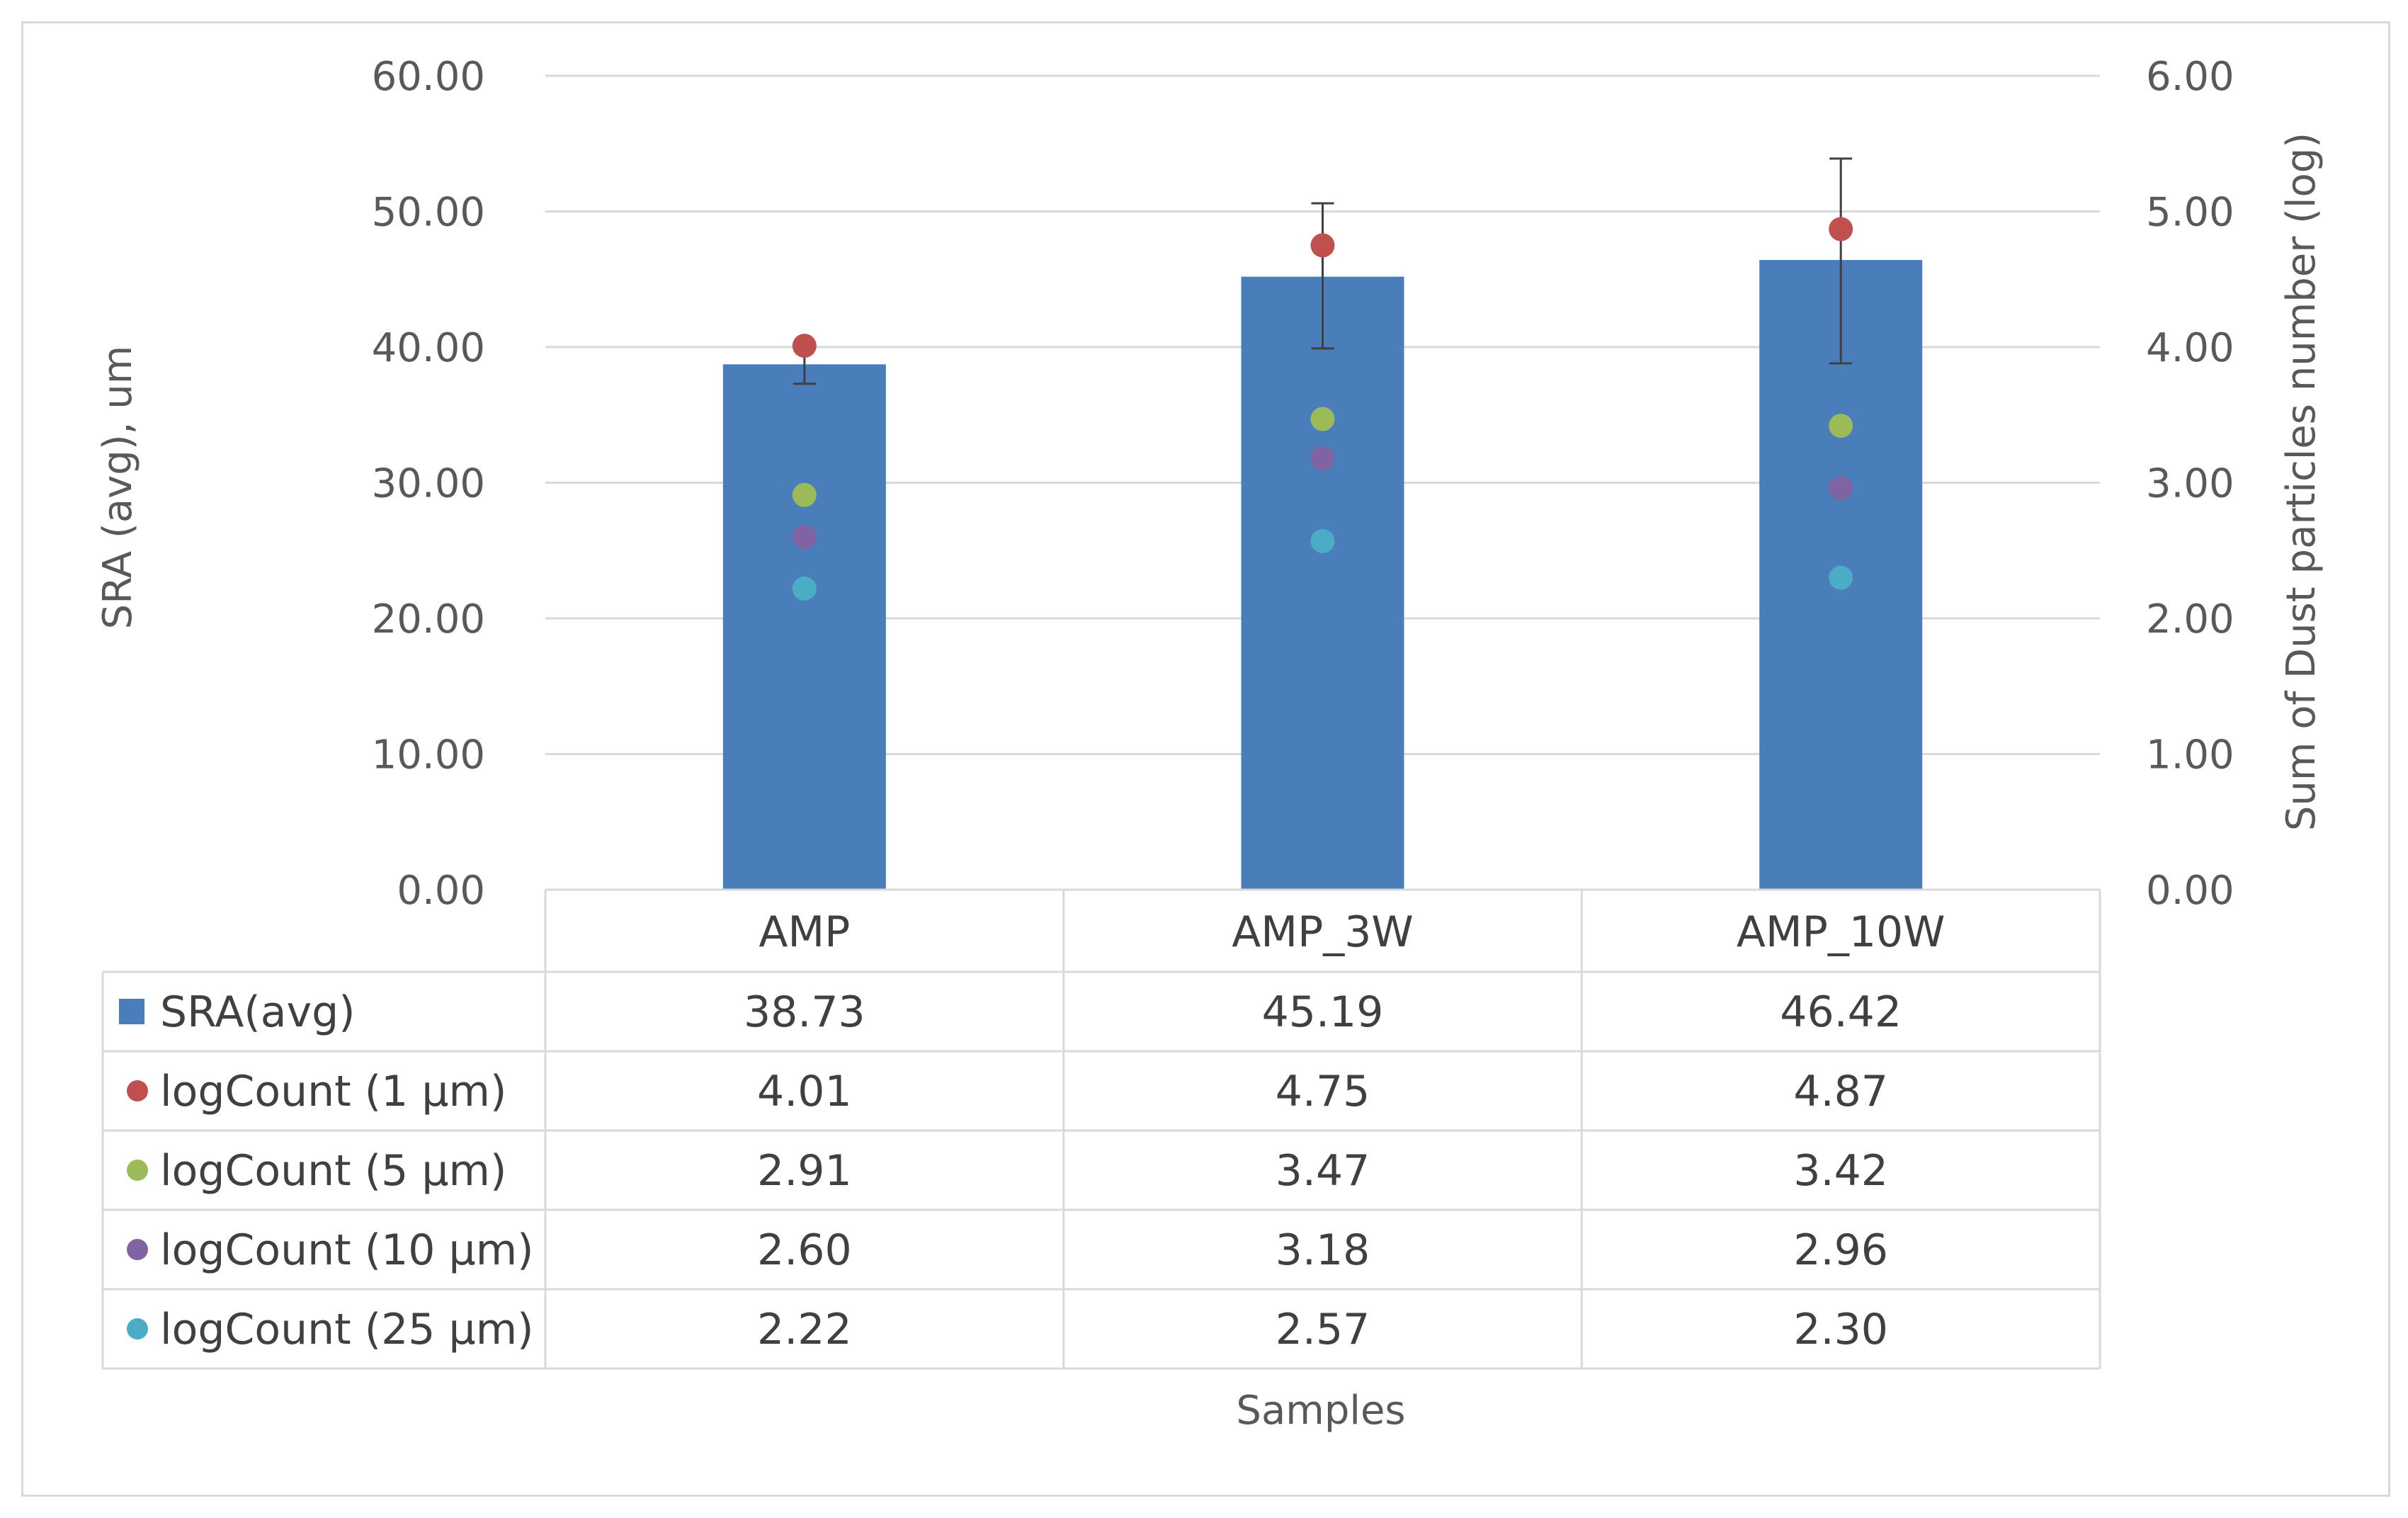 This screenshot has width=2408, height=1518. Describe the element at coordinates (1841, 426) in the screenshot. I see `point-series2-amp-10w` at that location.